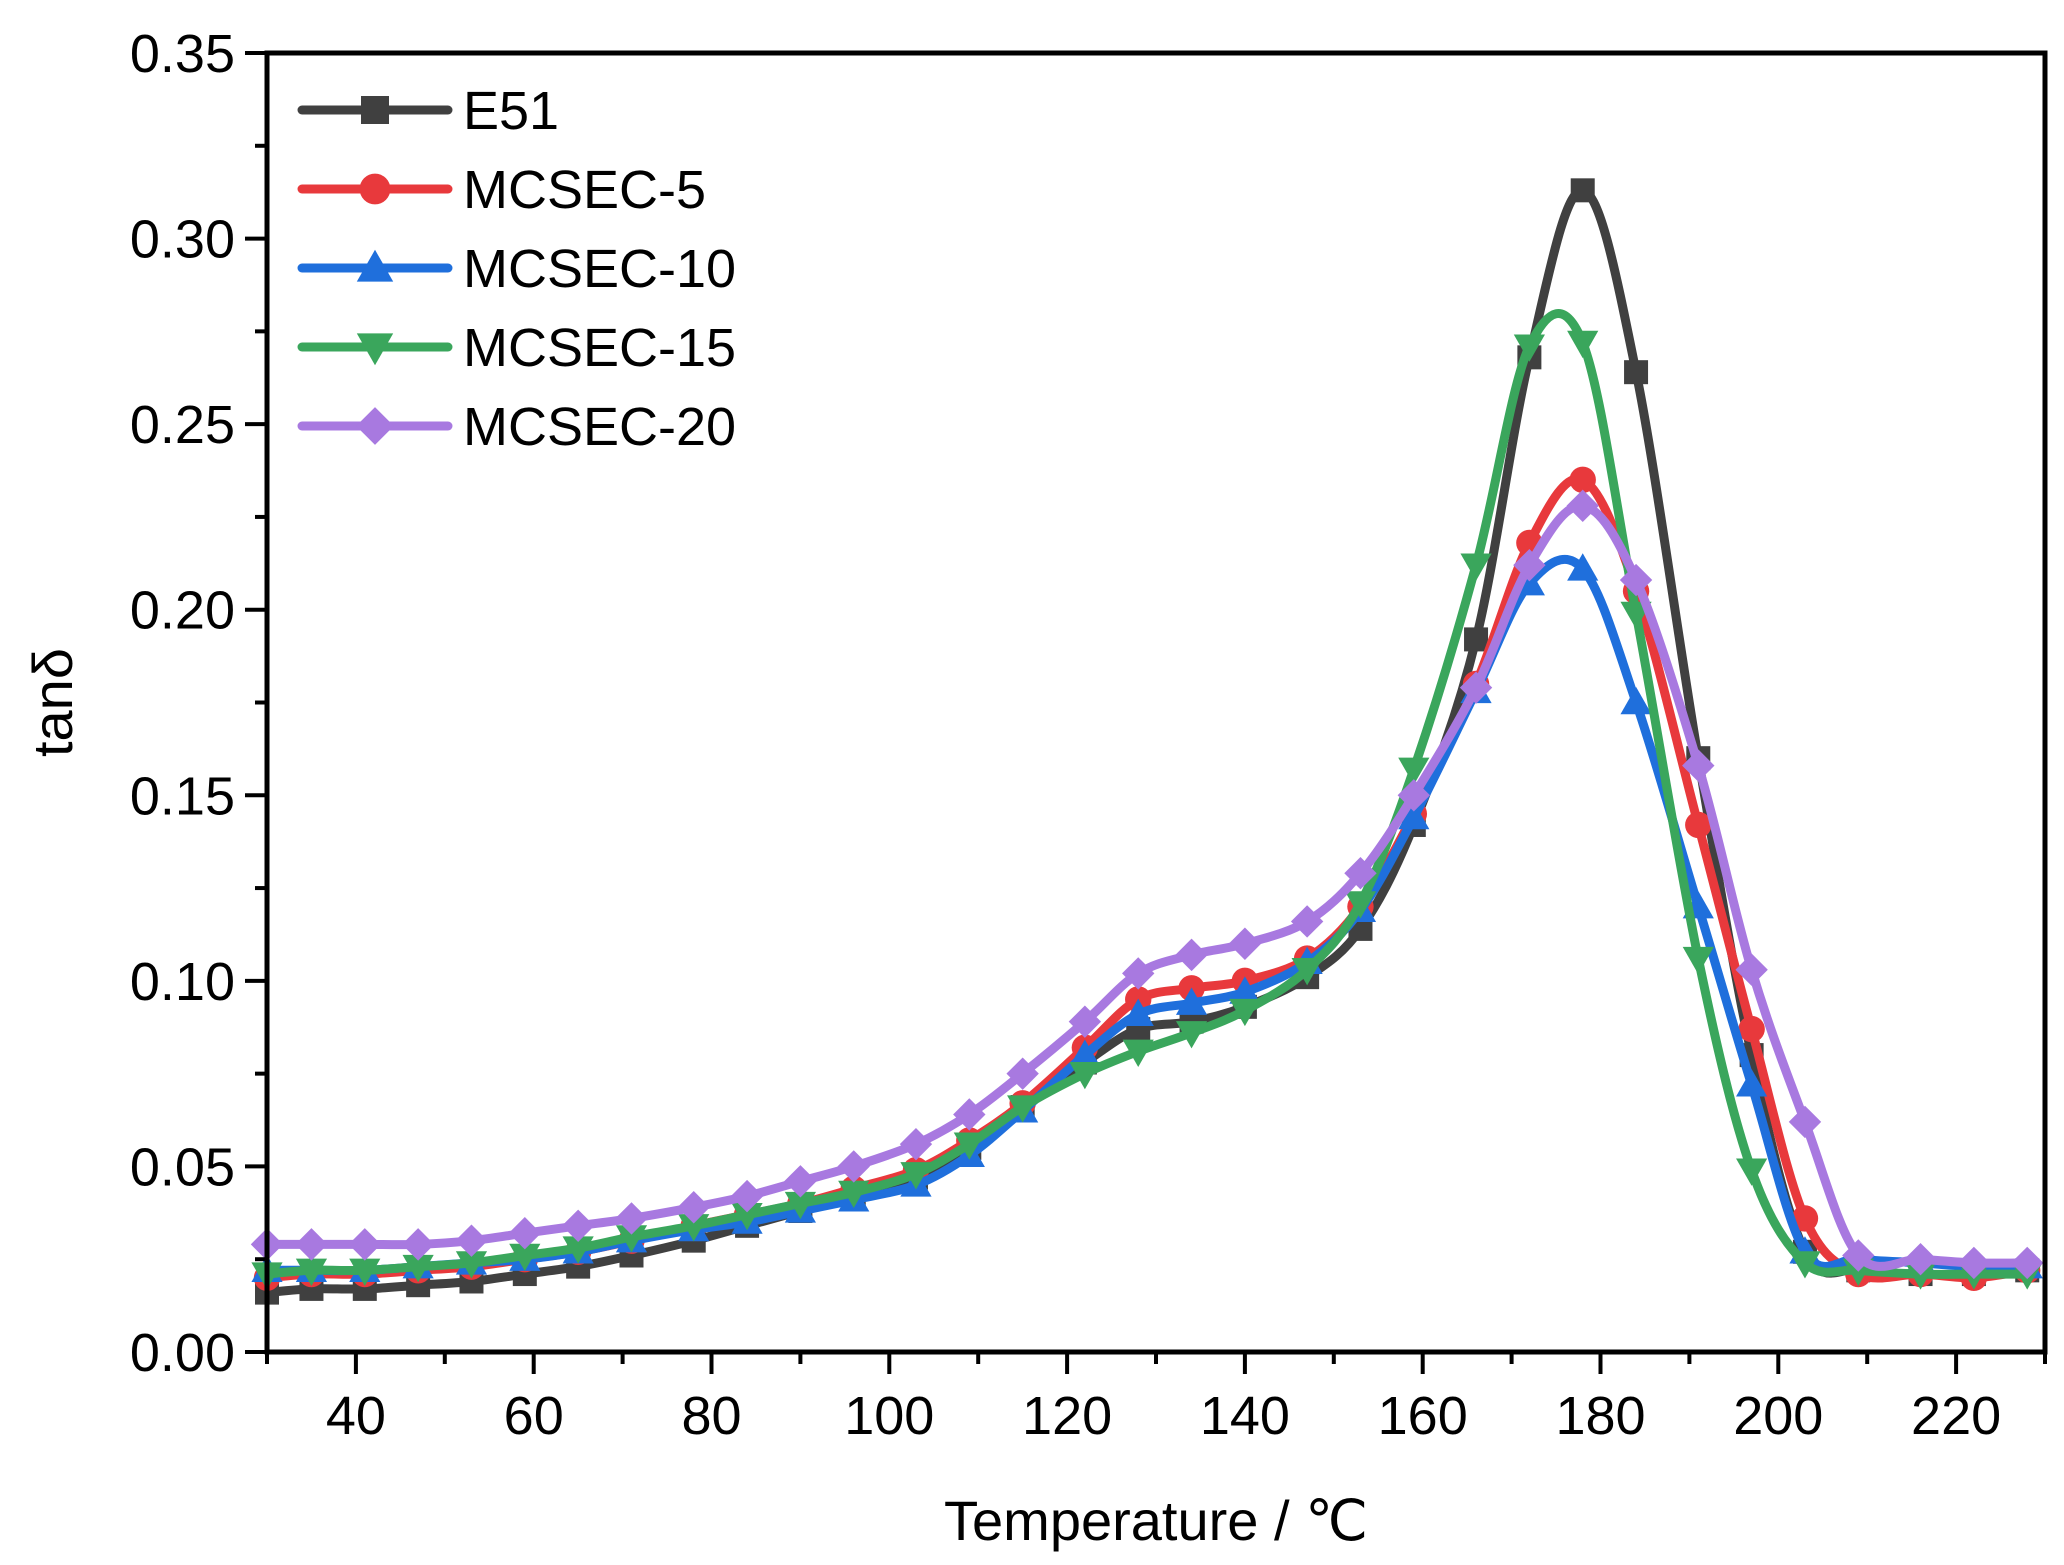  What do you see at coordinates (1245, 1416) in the screenshot?
I see `x-tick-label: 140` at bounding box center [1245, 1416].